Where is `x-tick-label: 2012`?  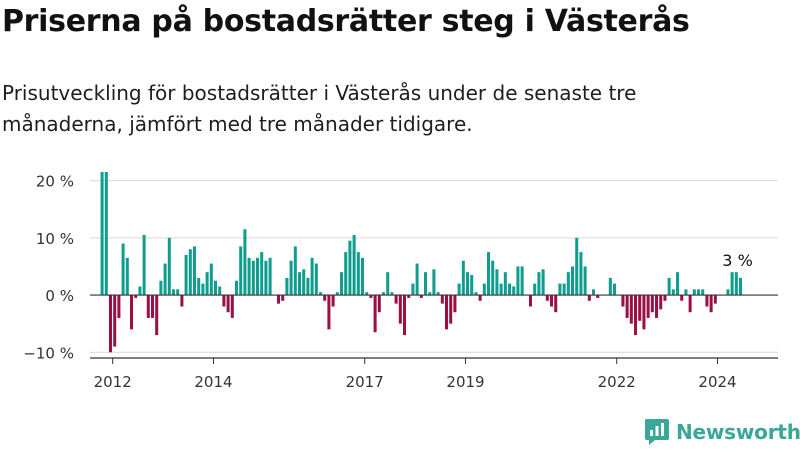
x-tick-label: 2012 is located at coordinates (113, 382).